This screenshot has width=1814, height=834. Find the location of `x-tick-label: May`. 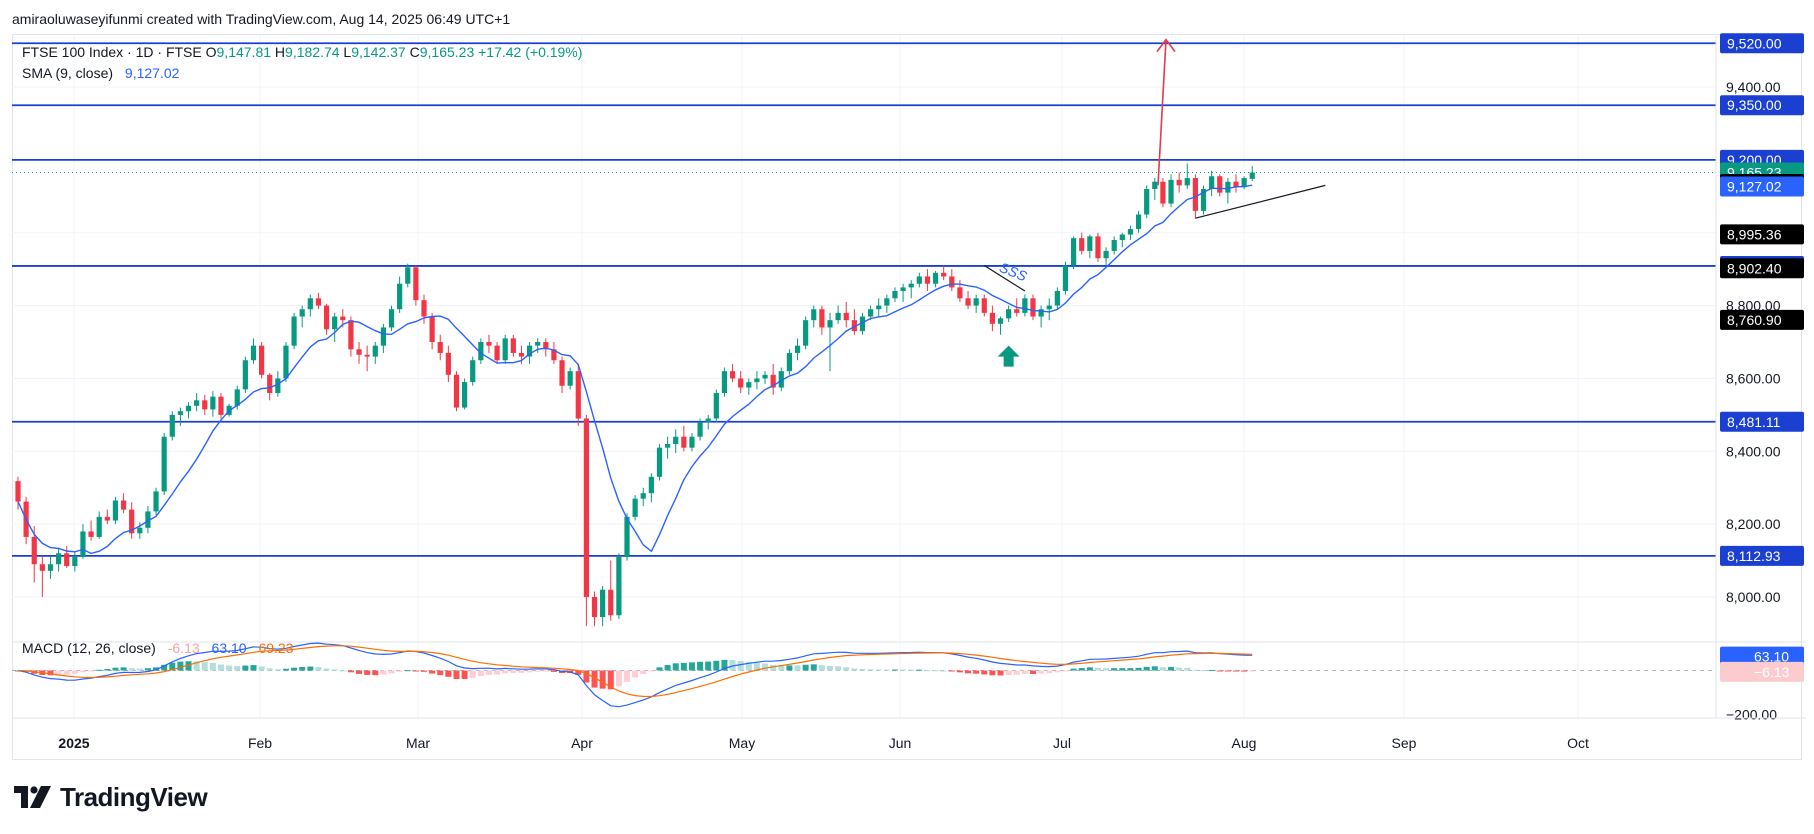

x-tick-label: May is located at coordinates (742, 743).